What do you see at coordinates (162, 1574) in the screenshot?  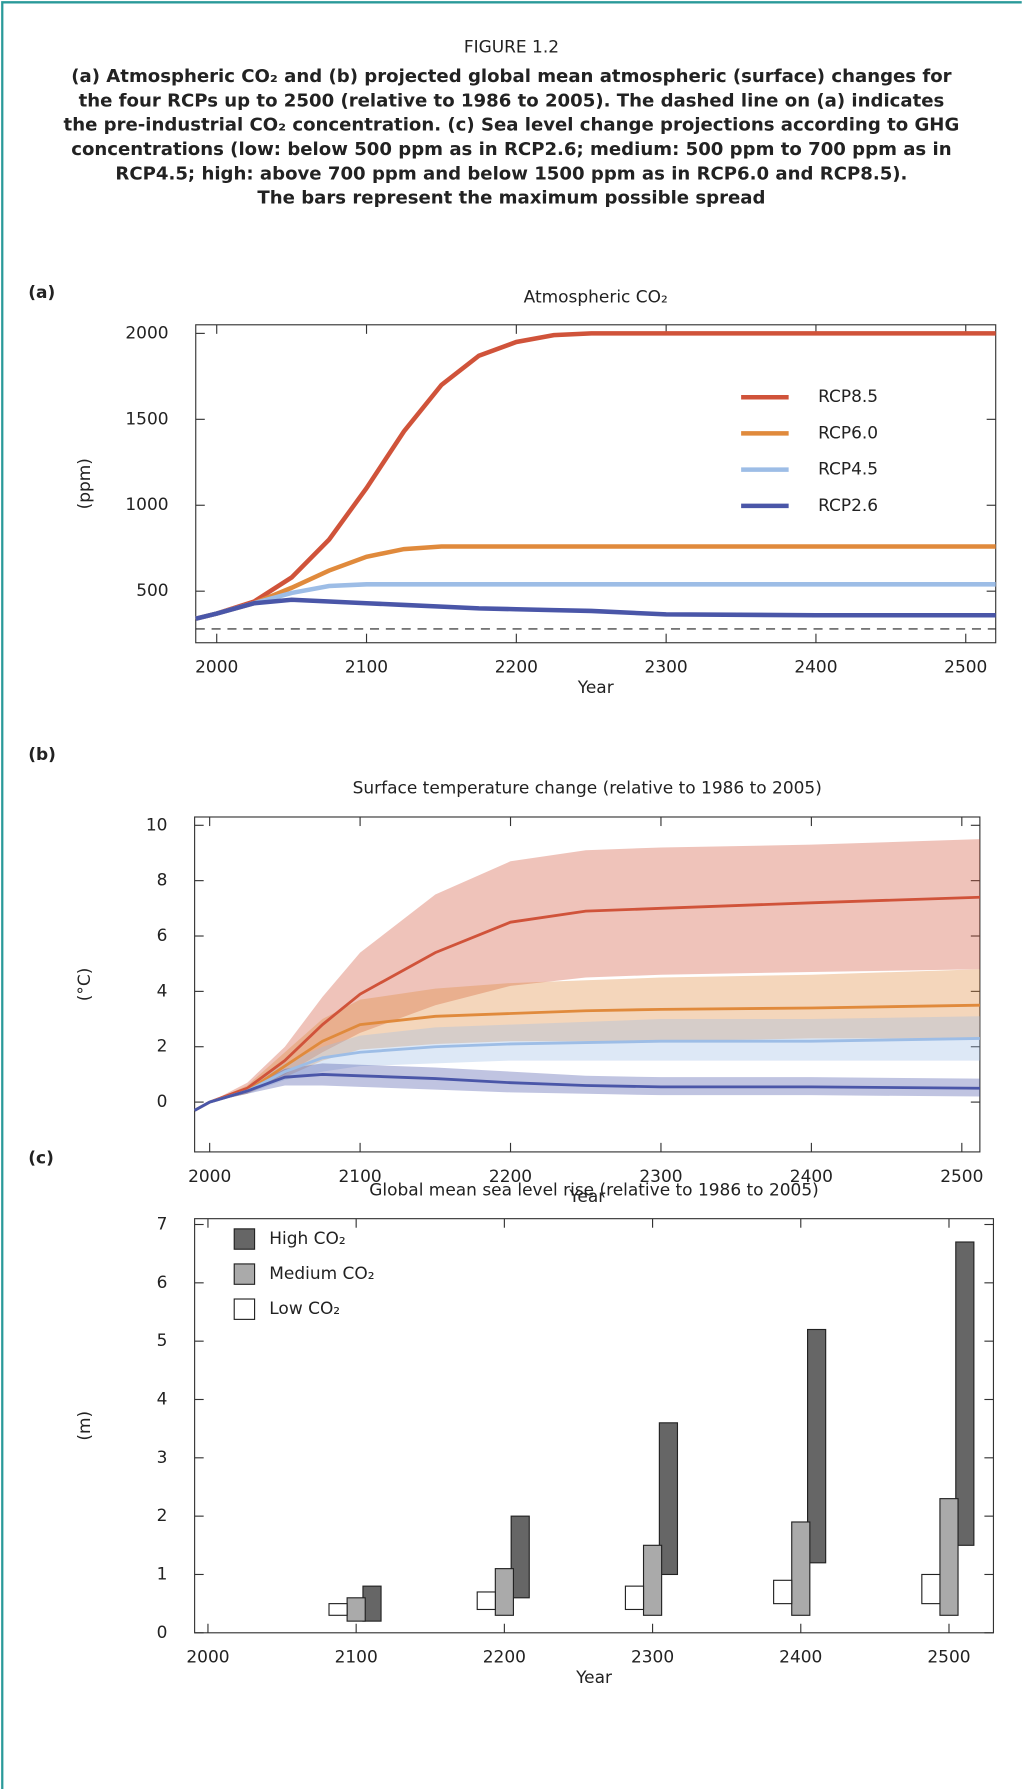 I see `y-tick-label: 1` at bounding box center [162, 1574].